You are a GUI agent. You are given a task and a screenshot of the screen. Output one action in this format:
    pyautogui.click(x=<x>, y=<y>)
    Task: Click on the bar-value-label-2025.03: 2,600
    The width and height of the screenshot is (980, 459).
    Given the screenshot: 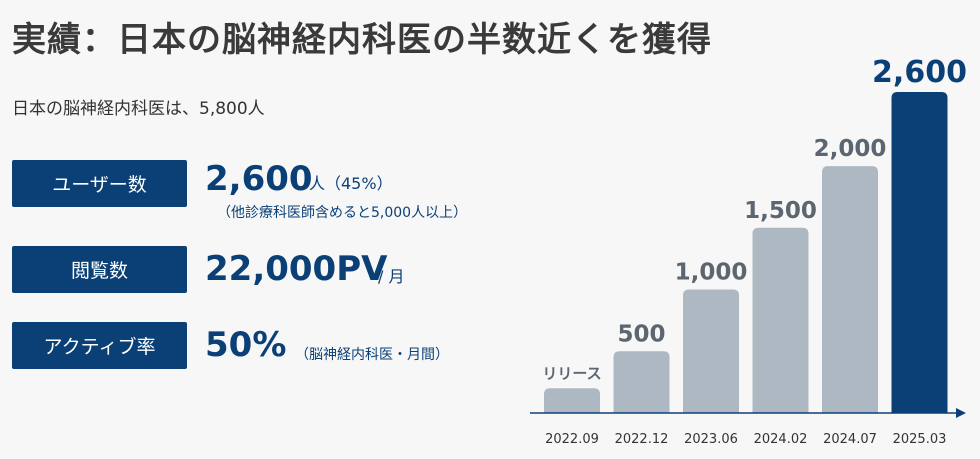 What is the action you would take?
    pyautogui.click(x=919, y=72)
    